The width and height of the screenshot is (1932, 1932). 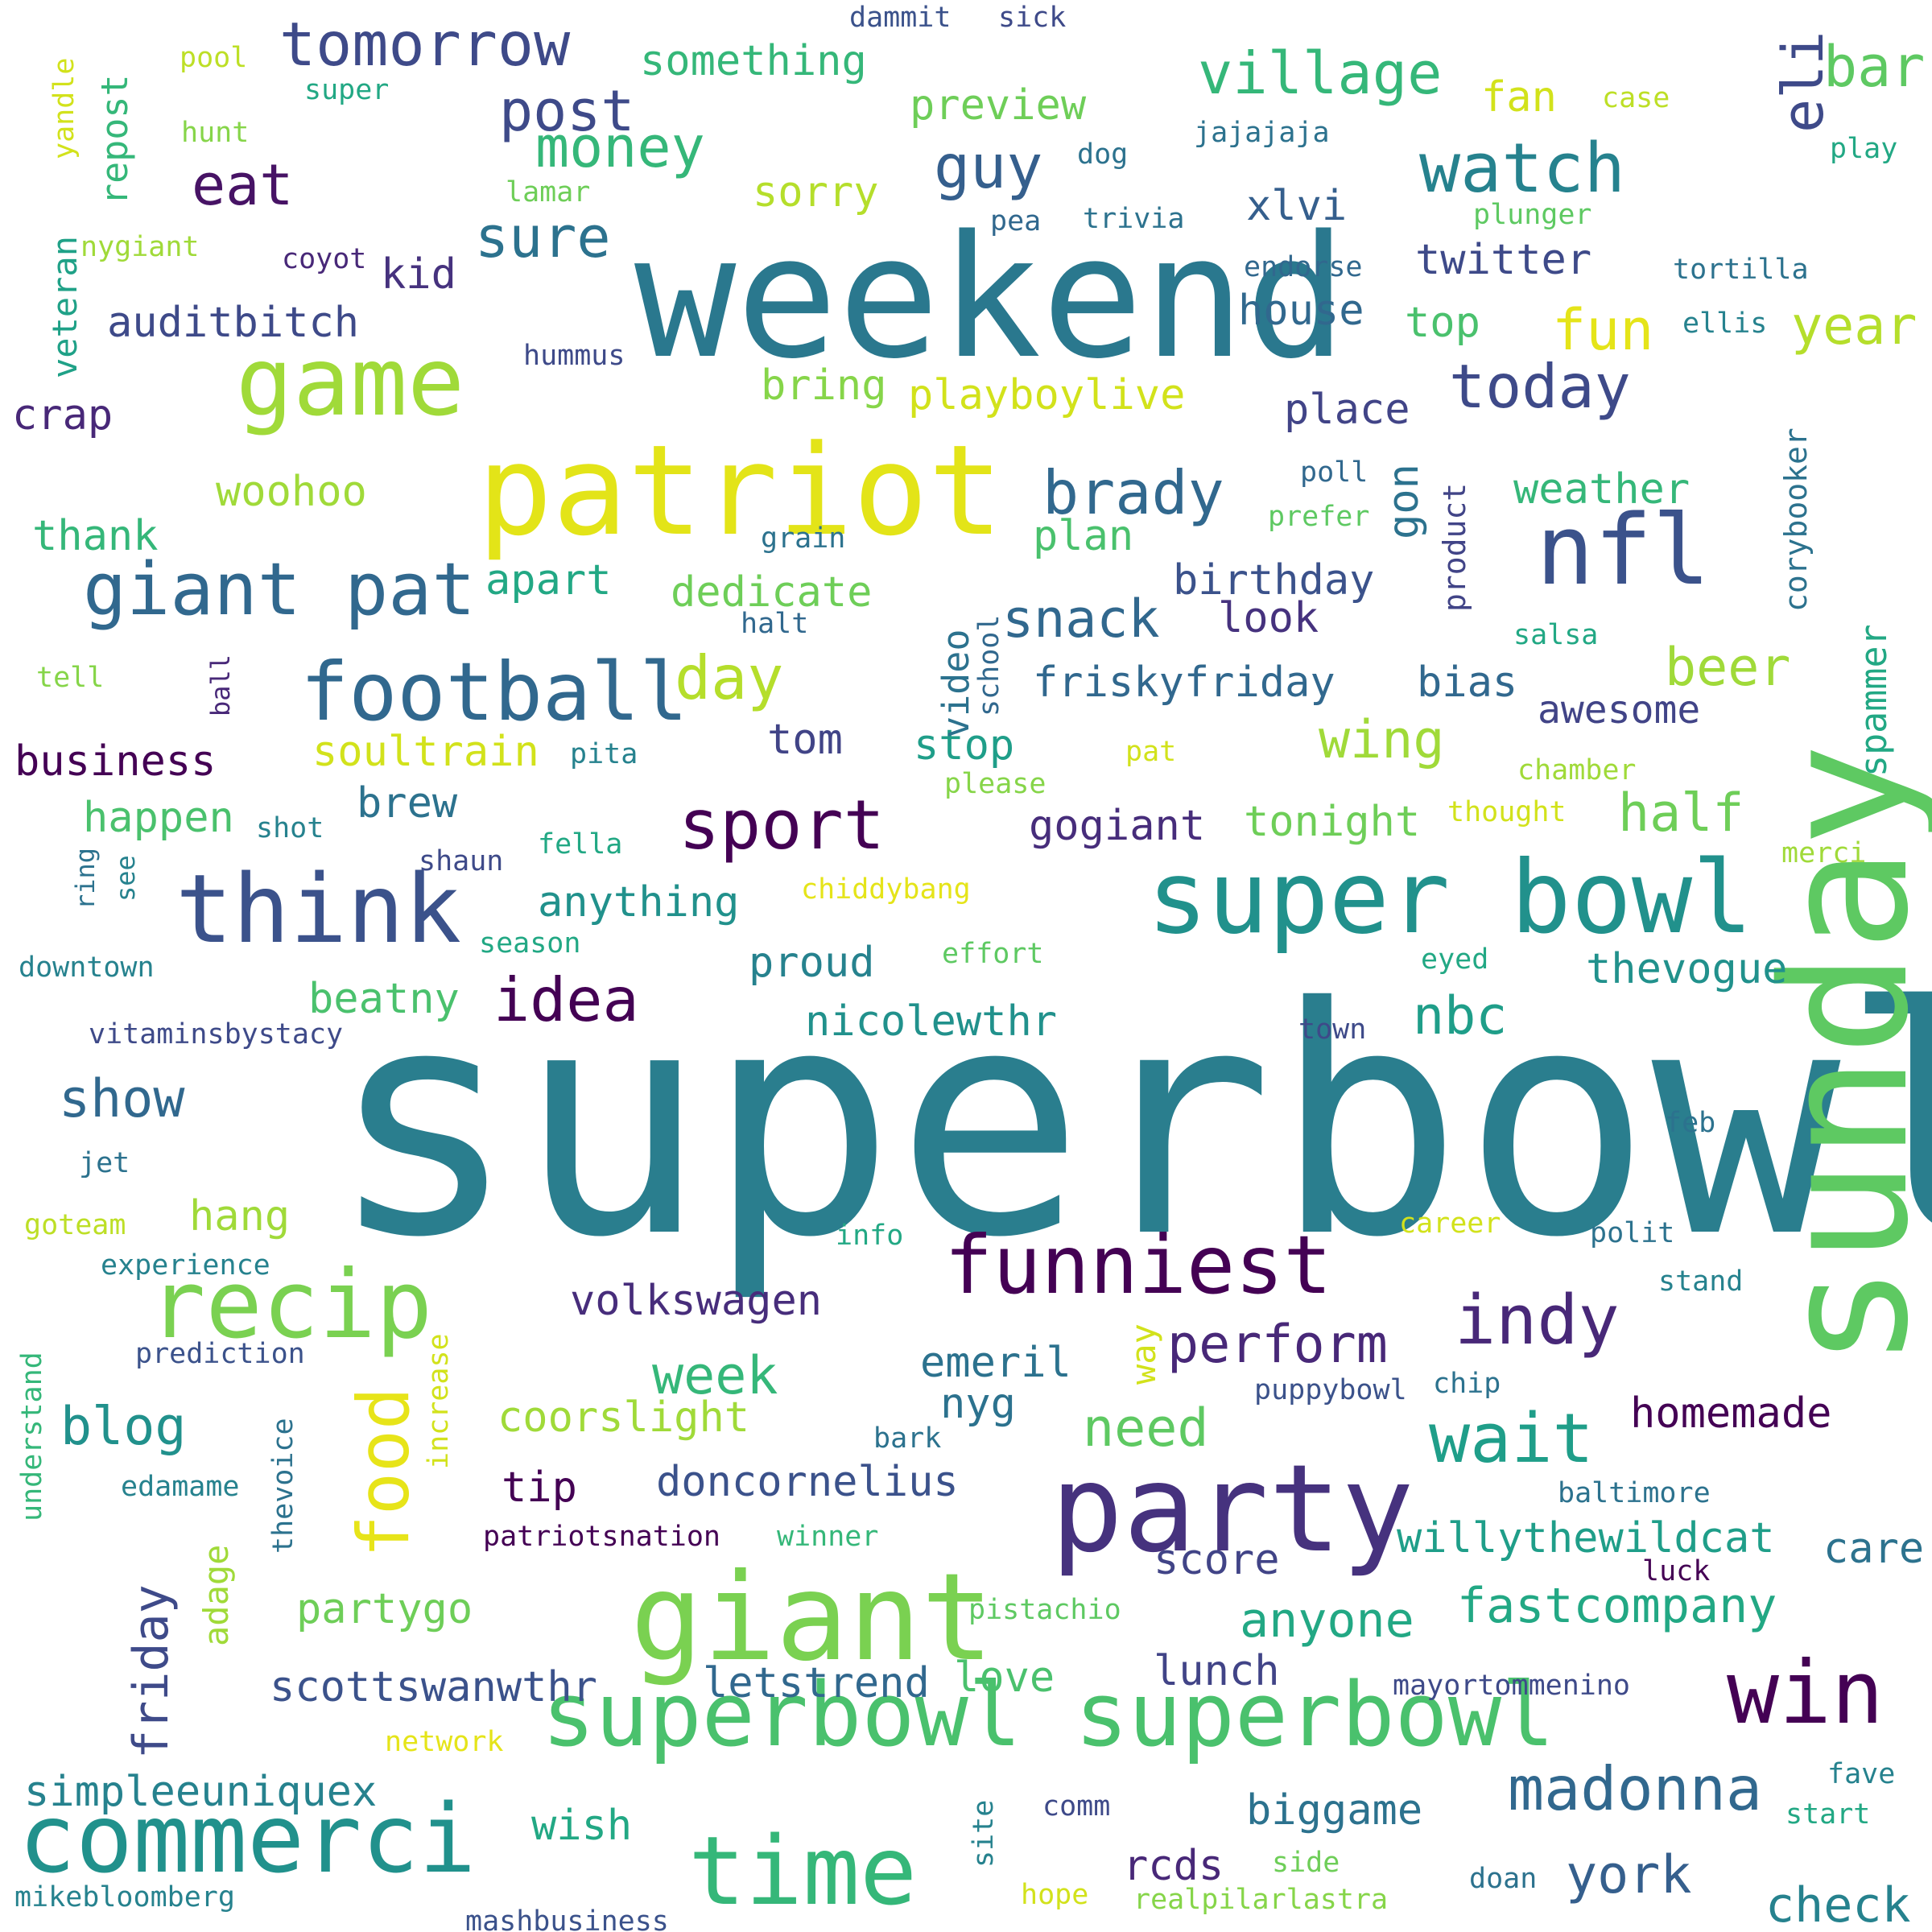 What do you see at coordinates (567, 1918) in the screenshot?
I see `word-mashbusiness: mashbusiness` at bounding box center [567, 1918].